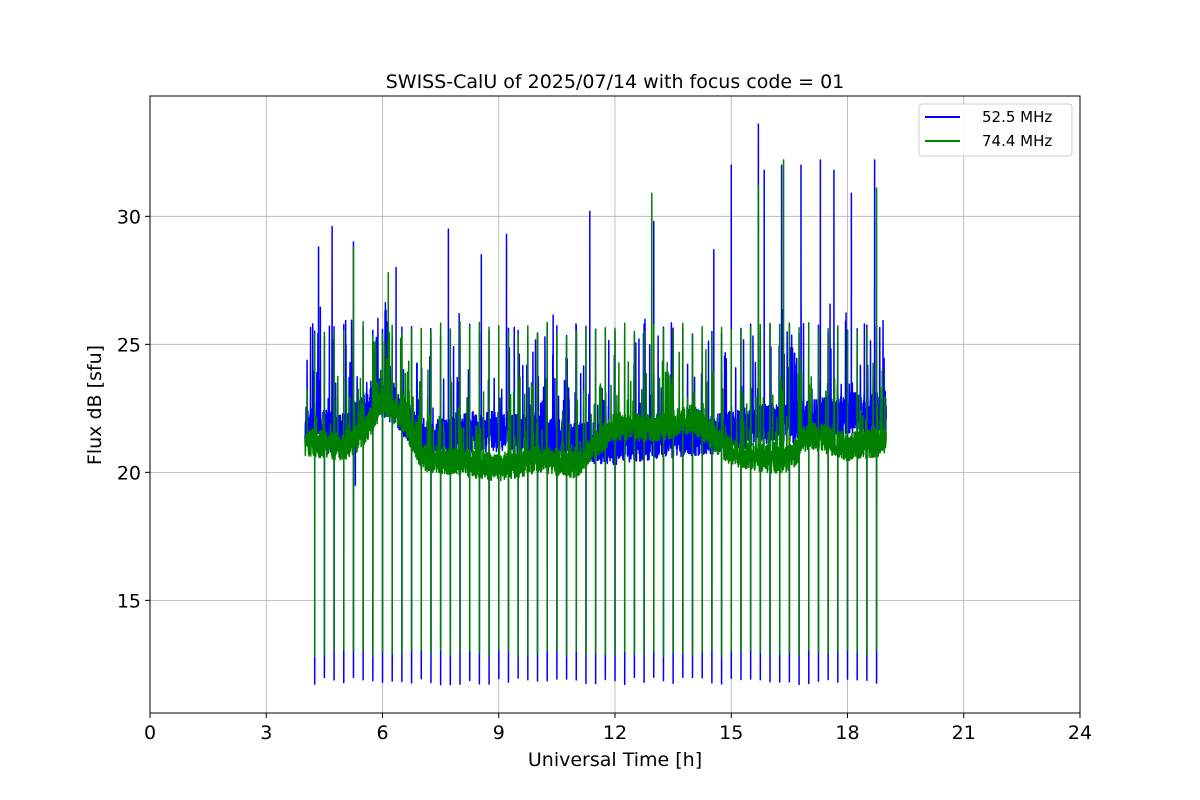 The image size is (1200, 800). I want to click on x-tick-label: 12, so click(615, 733).